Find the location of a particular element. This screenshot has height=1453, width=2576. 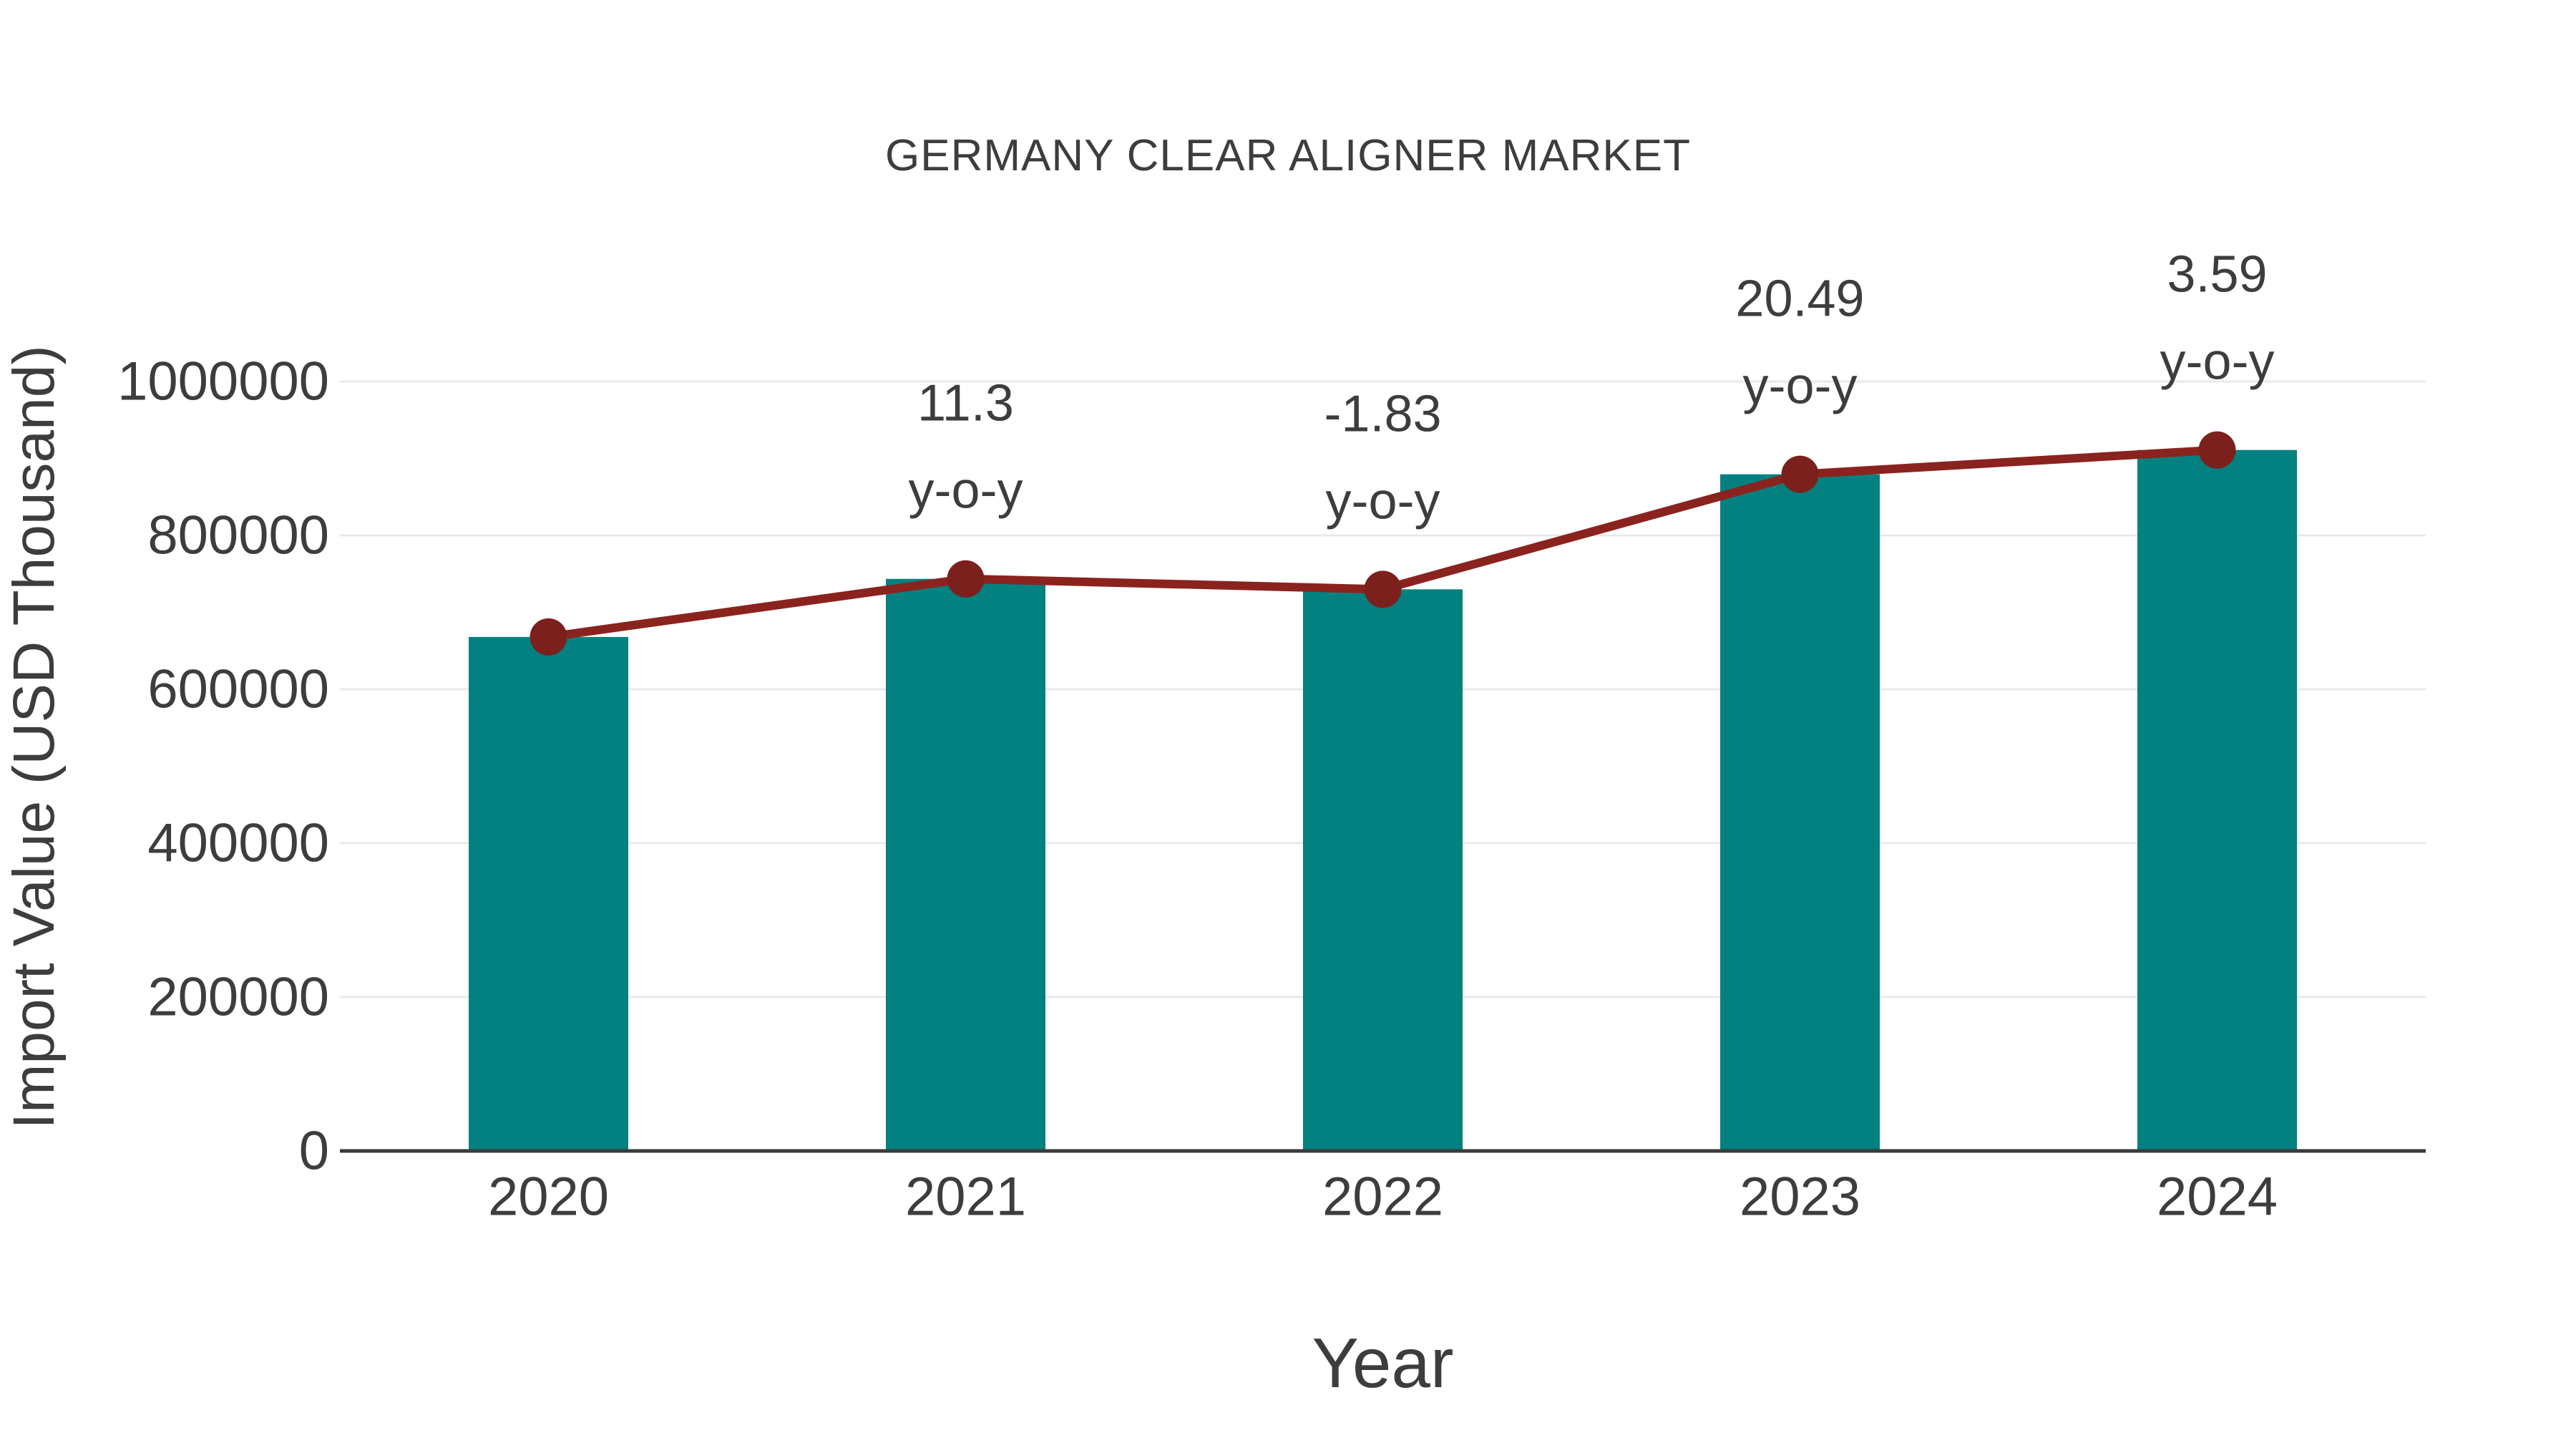

x-axis-title: Year is located at coordinates (1383, 1362).